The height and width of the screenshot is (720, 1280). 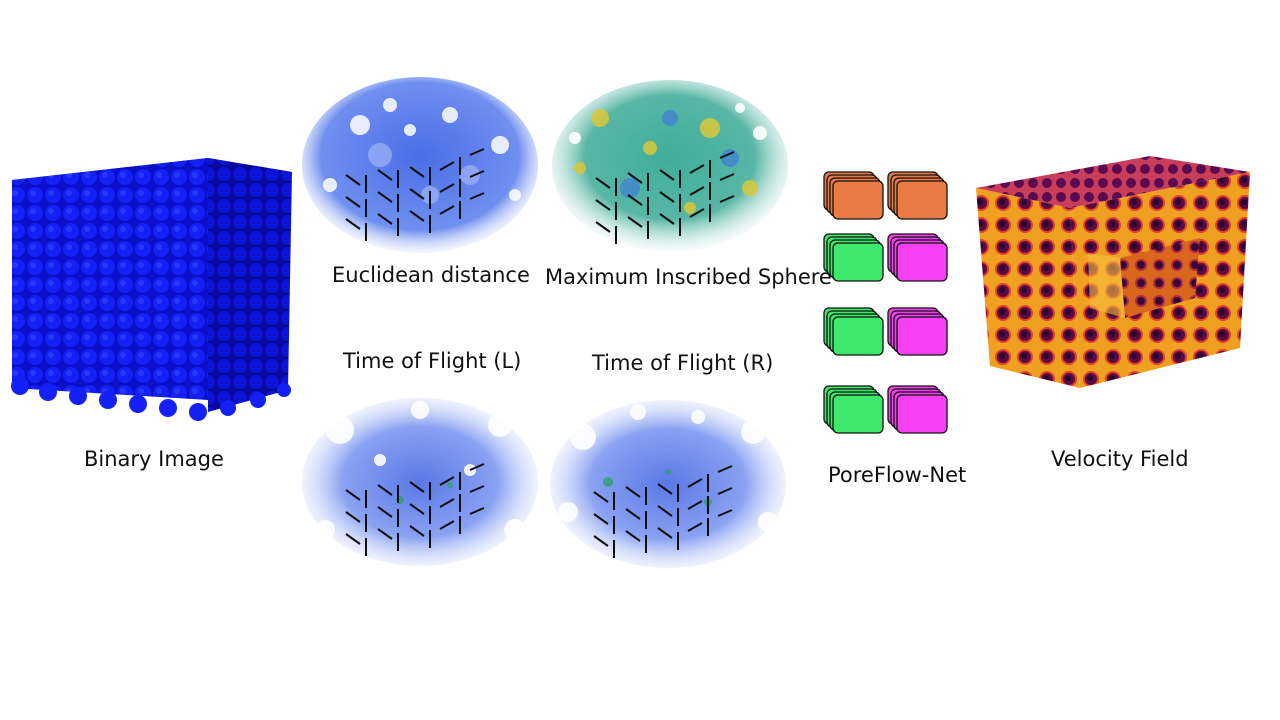 I want to click on time-of-flight-l-volume, so click(x=420, y=482).